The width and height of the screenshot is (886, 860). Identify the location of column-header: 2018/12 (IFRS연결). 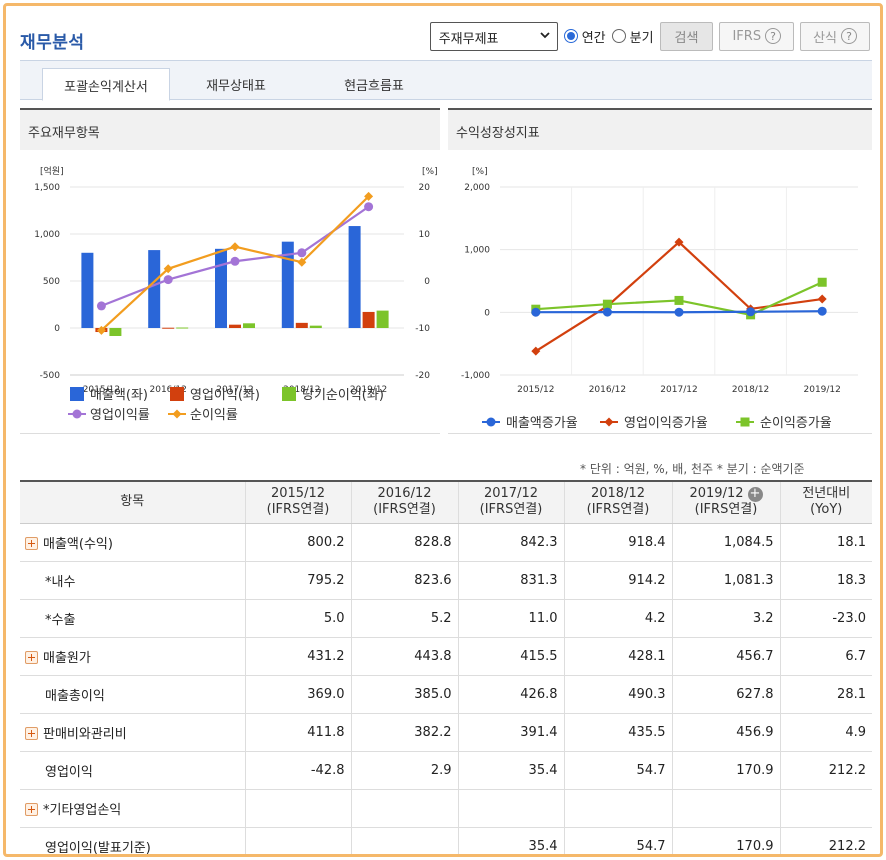
(617, 502).